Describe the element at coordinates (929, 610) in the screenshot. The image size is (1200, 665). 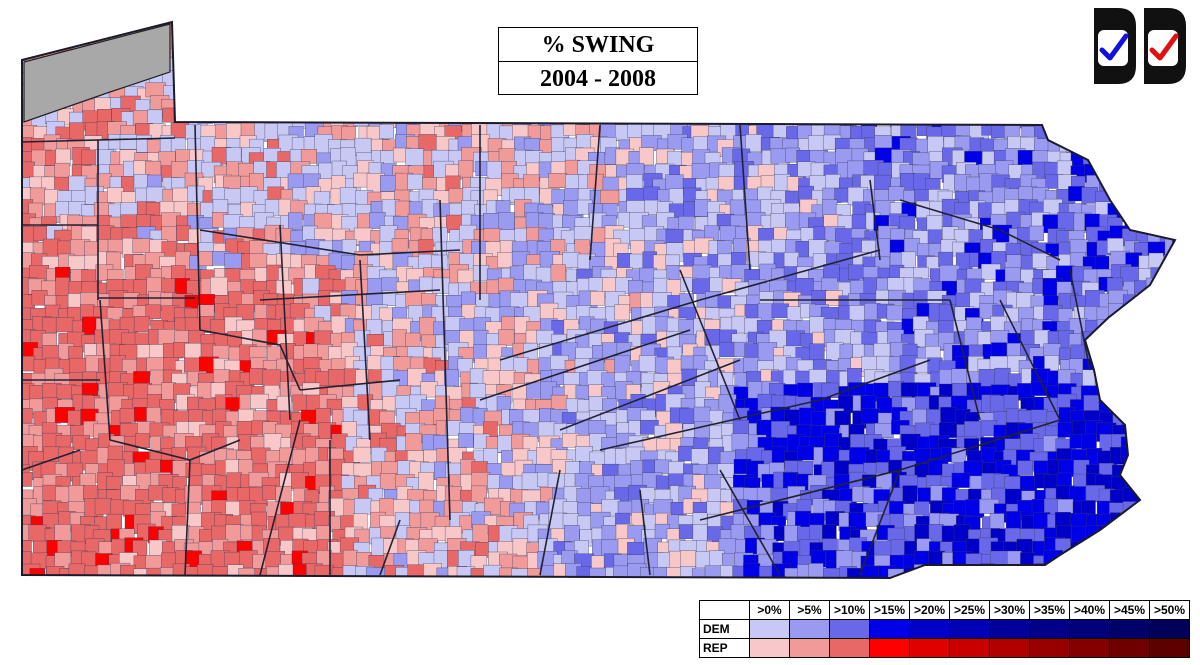
I see `legend-threshold: >20%` at that location.